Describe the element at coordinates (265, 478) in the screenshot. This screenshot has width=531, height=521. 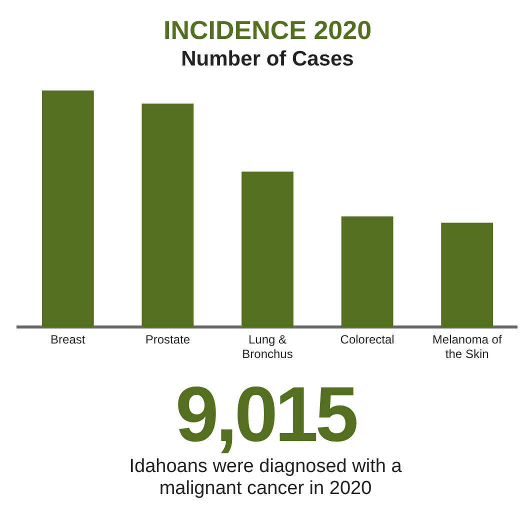
I see `text: Idahoans were diagnosed with a malignant cancer in 2020` at that location.